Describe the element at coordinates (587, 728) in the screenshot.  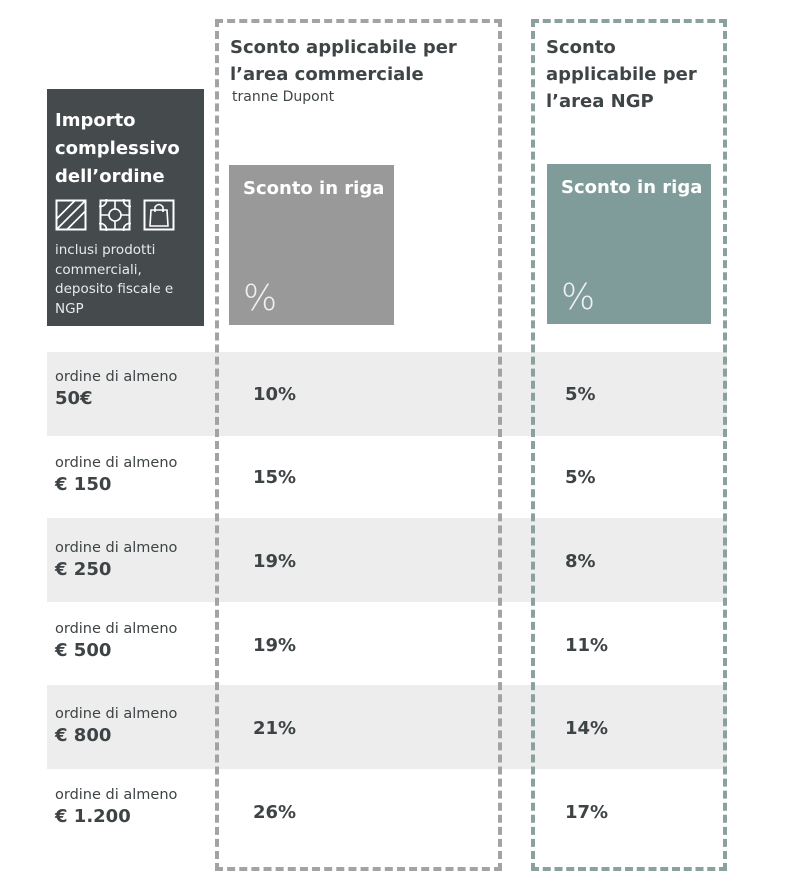
I see `ngp-value: 14%` at that location.